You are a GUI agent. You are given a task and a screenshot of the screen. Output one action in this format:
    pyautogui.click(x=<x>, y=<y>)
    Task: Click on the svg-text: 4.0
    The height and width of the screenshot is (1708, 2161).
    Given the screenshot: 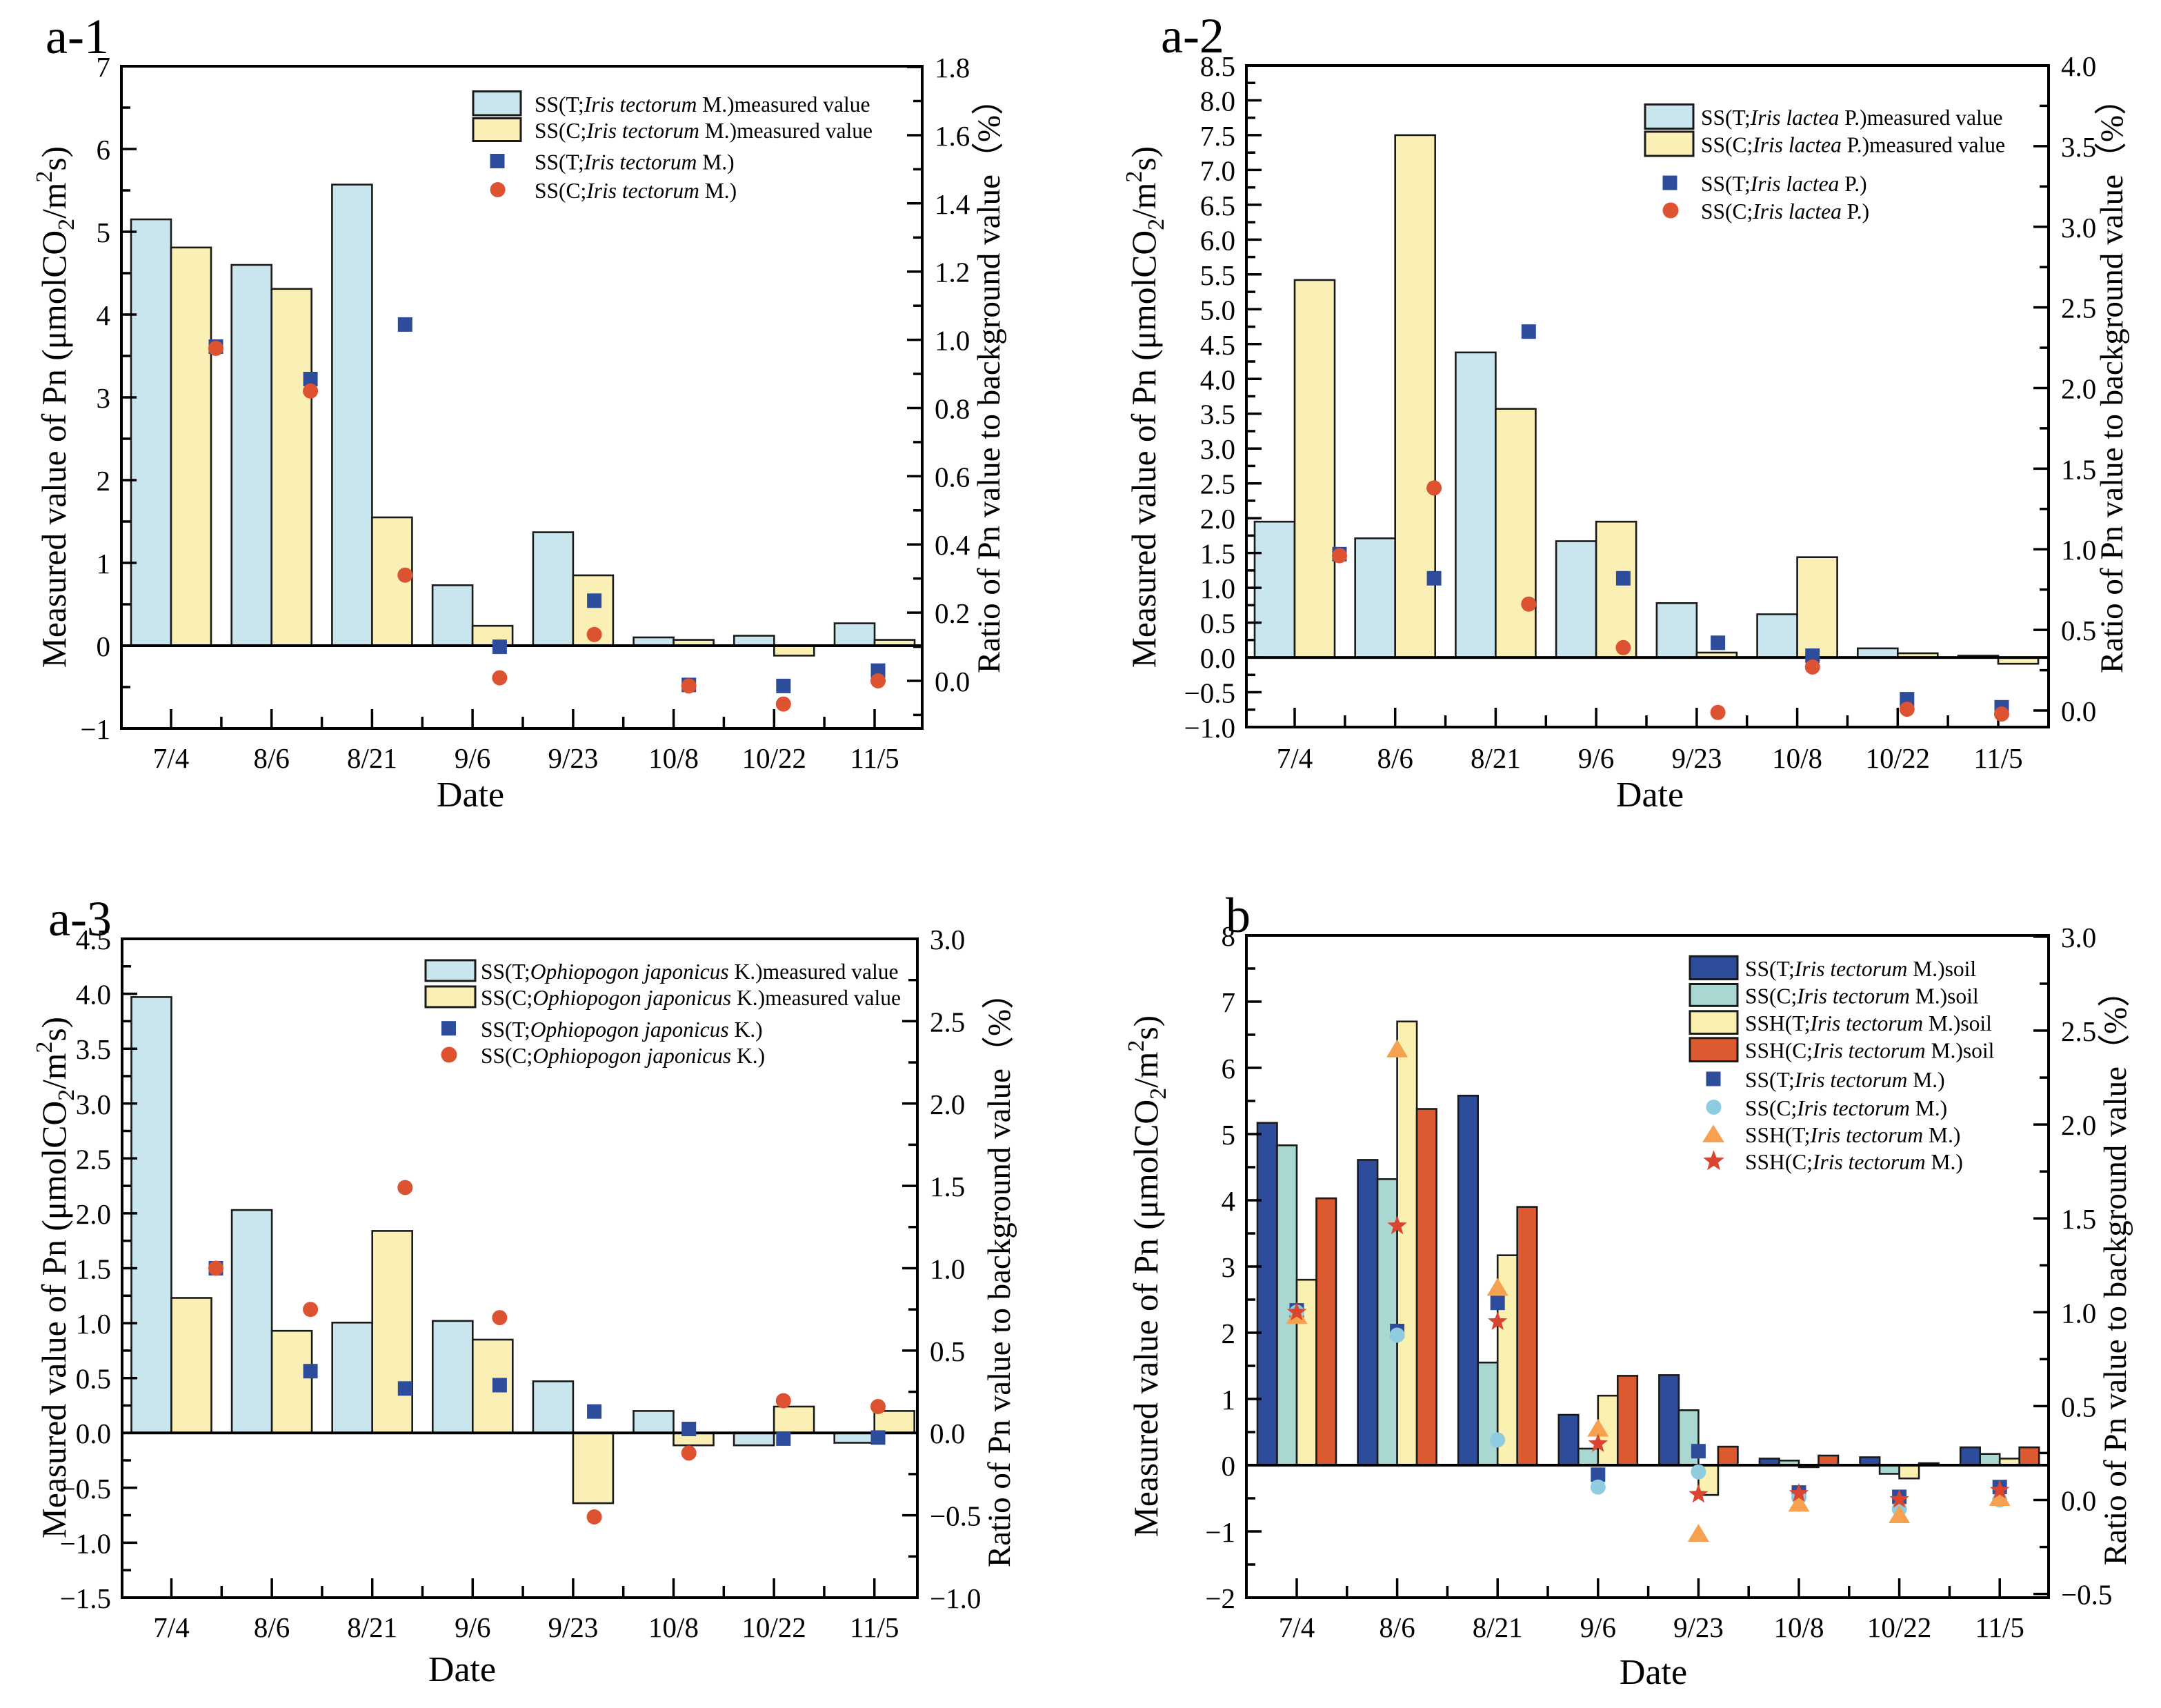 What is the action you would take?
    pyautogui.click(x=2078, y=66)
    